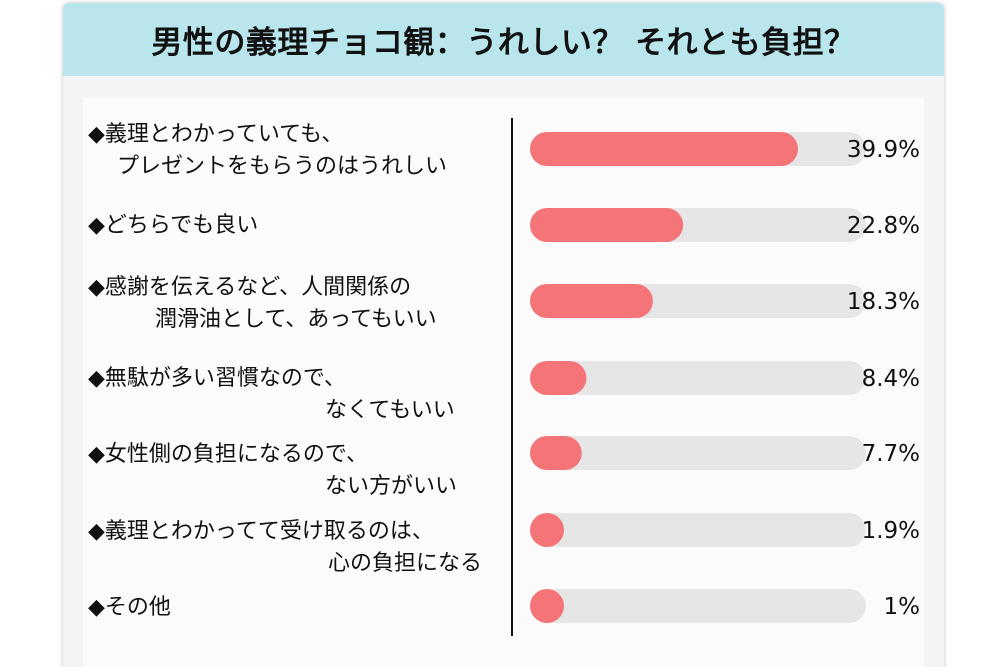 Image resolution: width=1000 pixels, height=667 pixels. What do you see at coordinates (891, 379) in the screenshot?
I see `value-label: 8.4%` at bounding box center [891, 379].